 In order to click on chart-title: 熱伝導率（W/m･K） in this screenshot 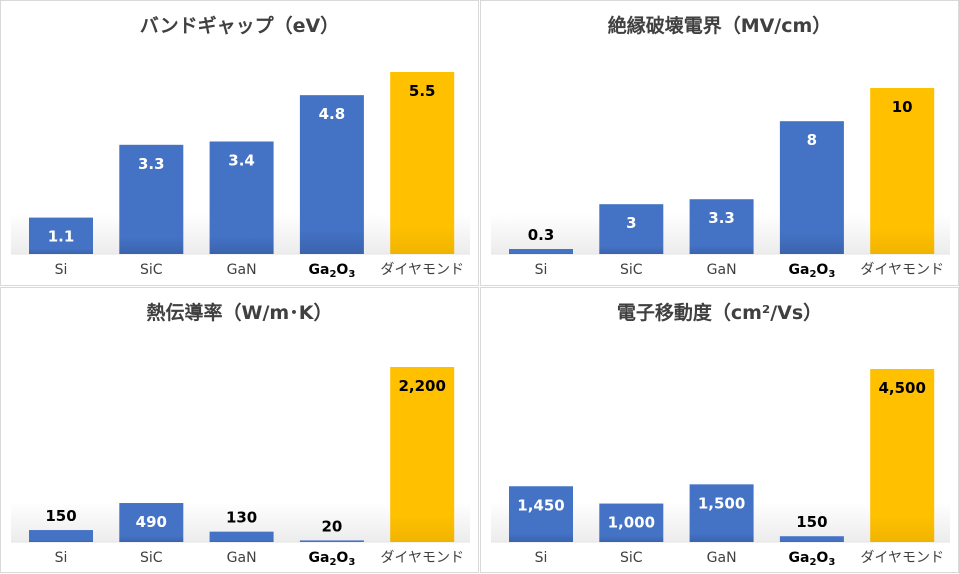, I will do `click(239, 313)`.